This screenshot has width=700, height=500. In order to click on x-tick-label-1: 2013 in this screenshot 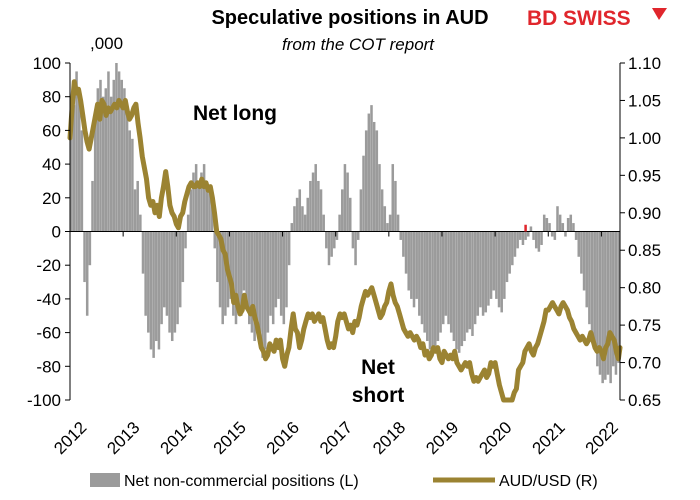, I will do `click(123, 438)`.